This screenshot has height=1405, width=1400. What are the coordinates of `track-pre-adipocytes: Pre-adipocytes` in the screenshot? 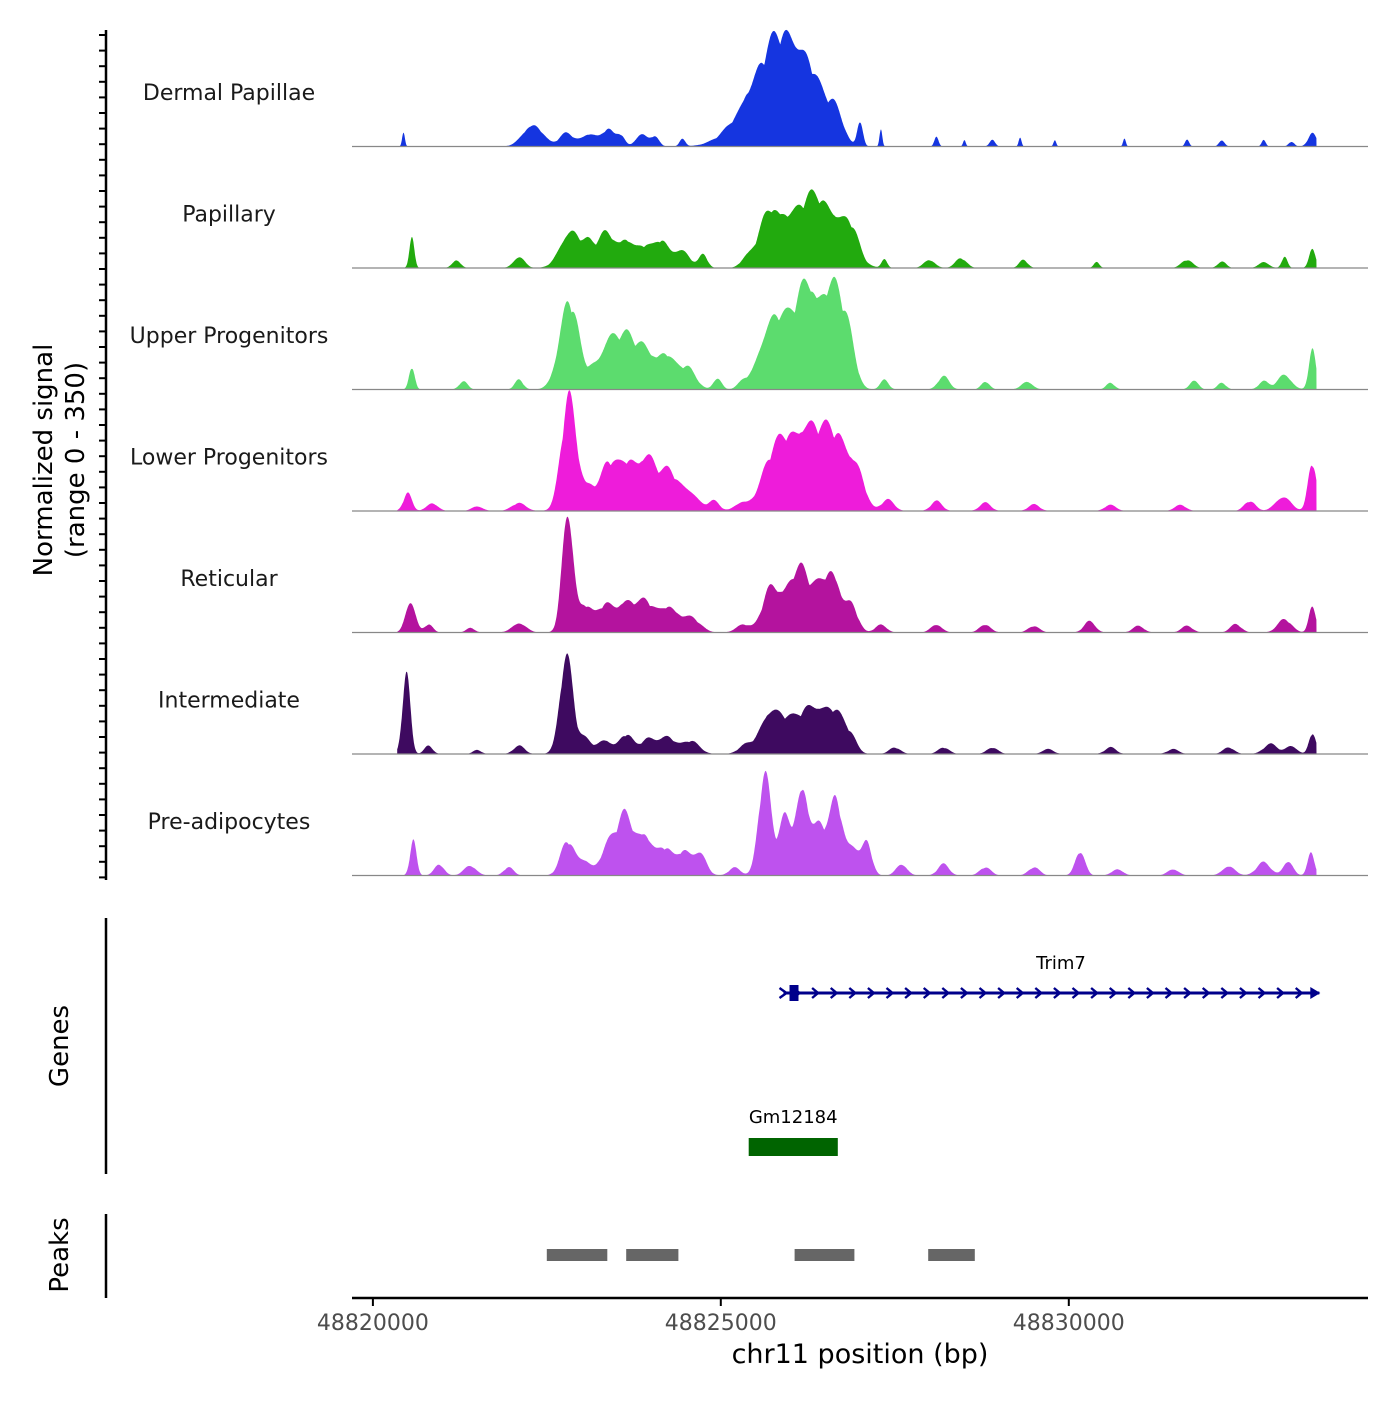 It's located at (758, 823).